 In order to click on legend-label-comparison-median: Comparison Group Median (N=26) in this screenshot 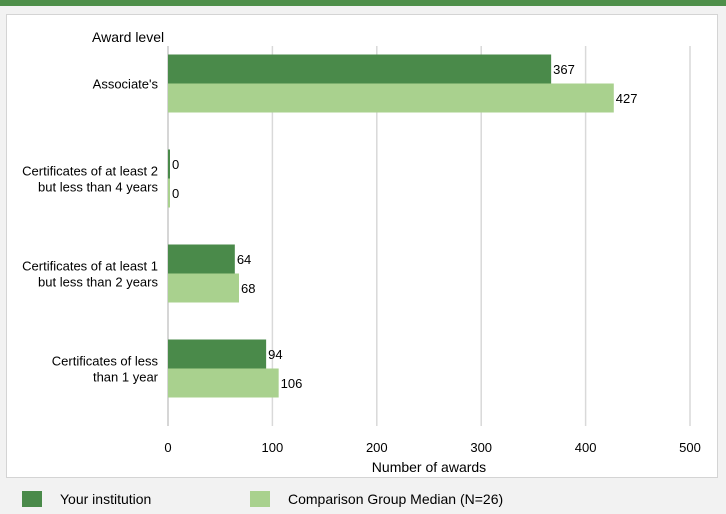, I will do `click(396, 499)`.